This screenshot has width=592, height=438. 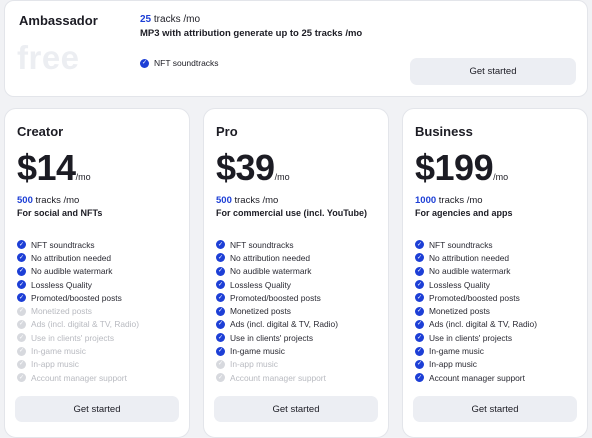 I want to click on plan-tracks-quota: 1000 tracks /mo, so click(x=449, y=200).